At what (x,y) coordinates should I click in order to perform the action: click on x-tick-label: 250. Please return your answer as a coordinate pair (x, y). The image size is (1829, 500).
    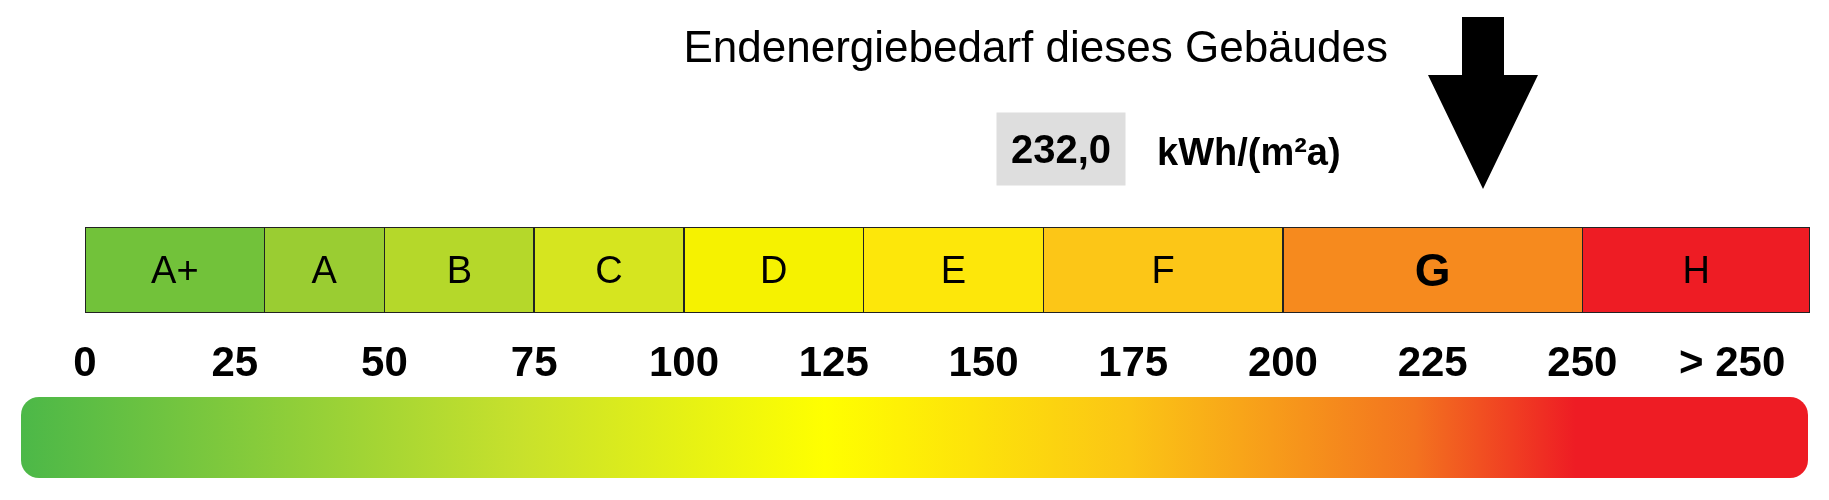
    Looking at the image, I should click on (1582, 361).